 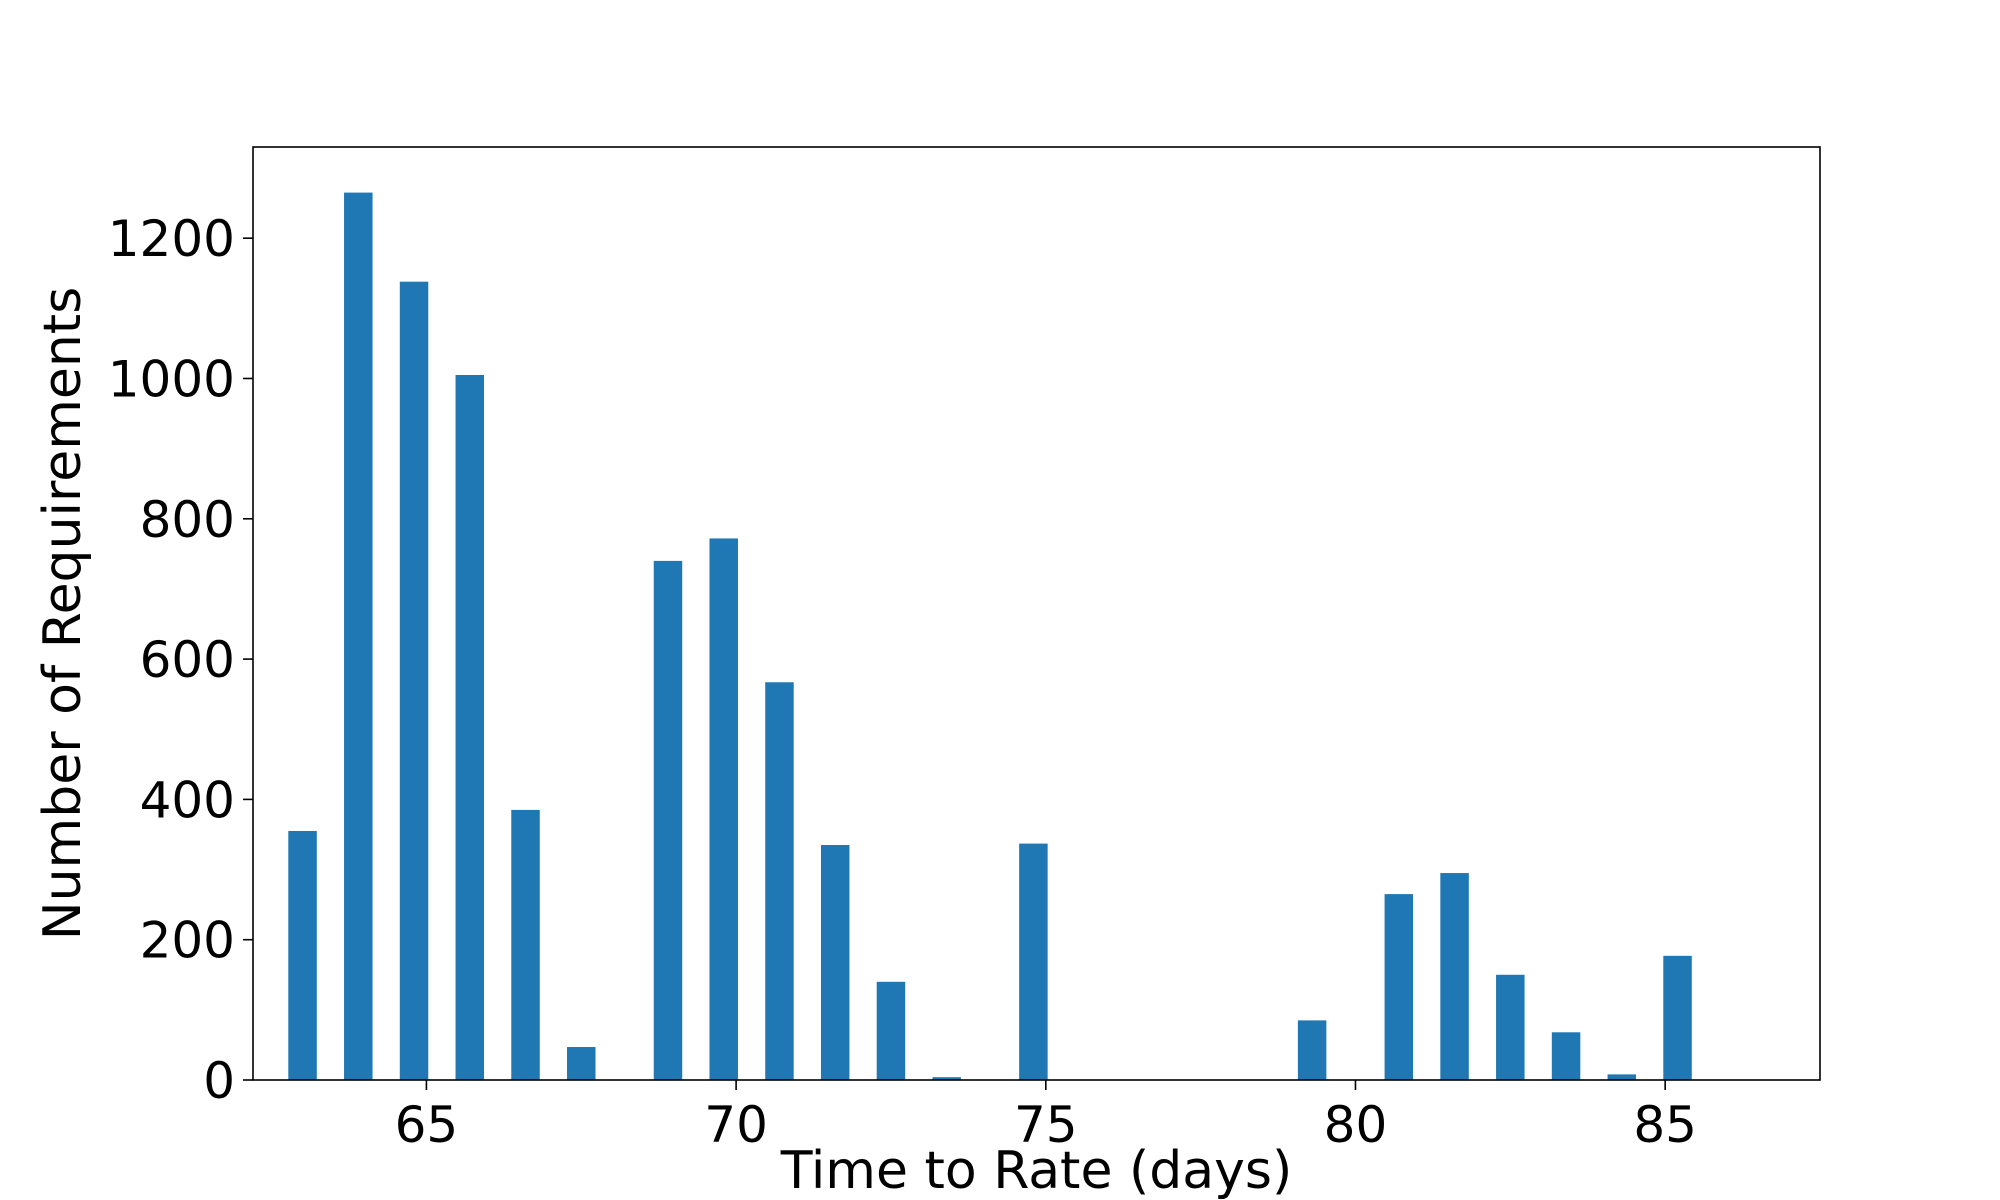 What do you see at coordinates (187, 660) in the screenshot?
I see `y-tick-label: 600` at bounding box center [187, 660].